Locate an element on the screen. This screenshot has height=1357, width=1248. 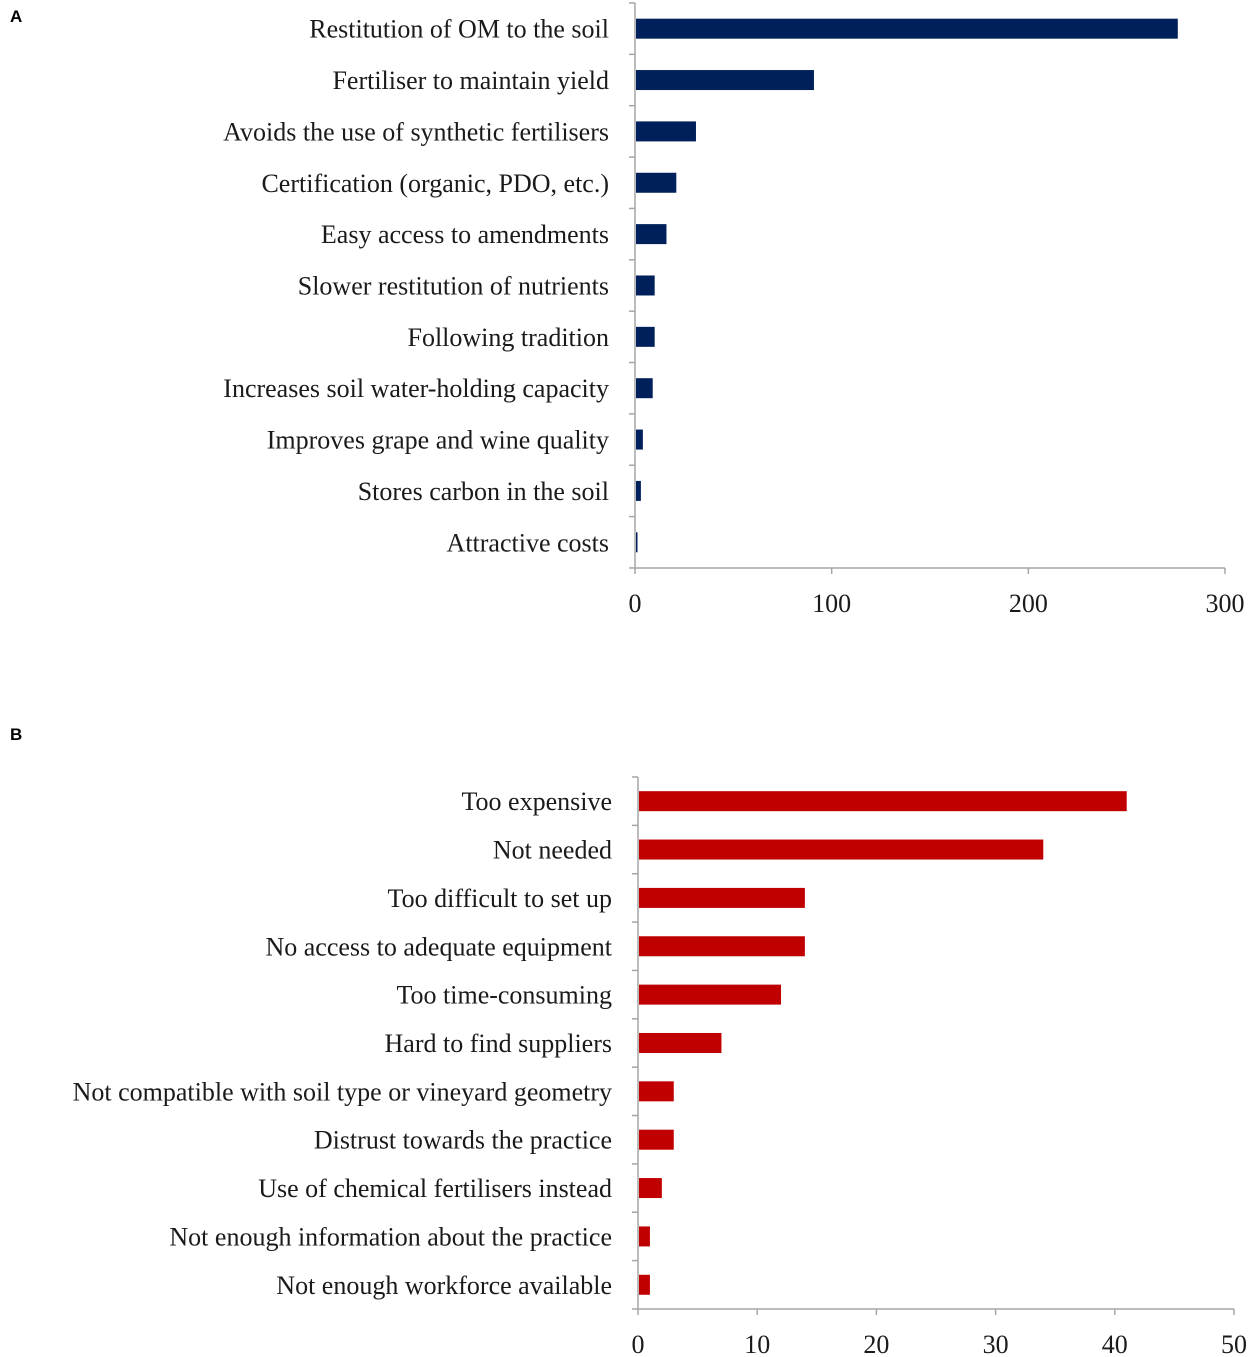
panel-b-category-label: Distrust towards the practice is located at coordinates (463, 1140).